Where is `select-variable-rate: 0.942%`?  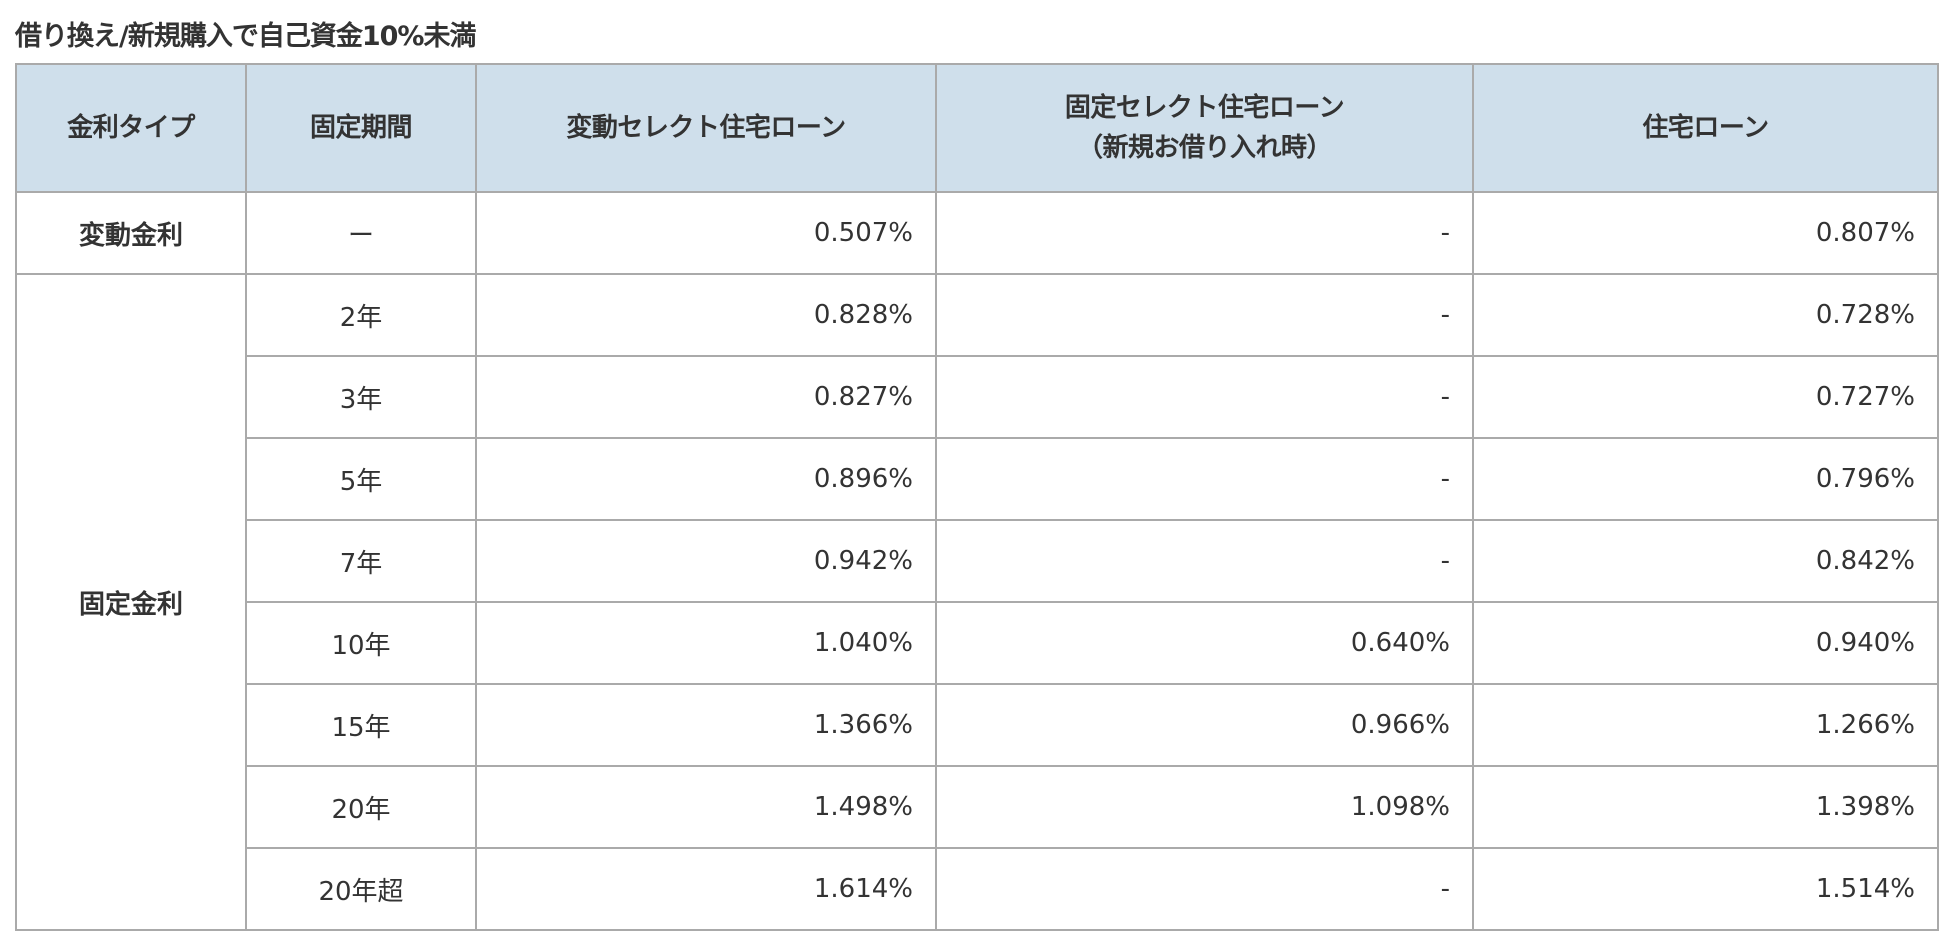 select-variable-rate: 0.942% is located at coordinates (706, 561).